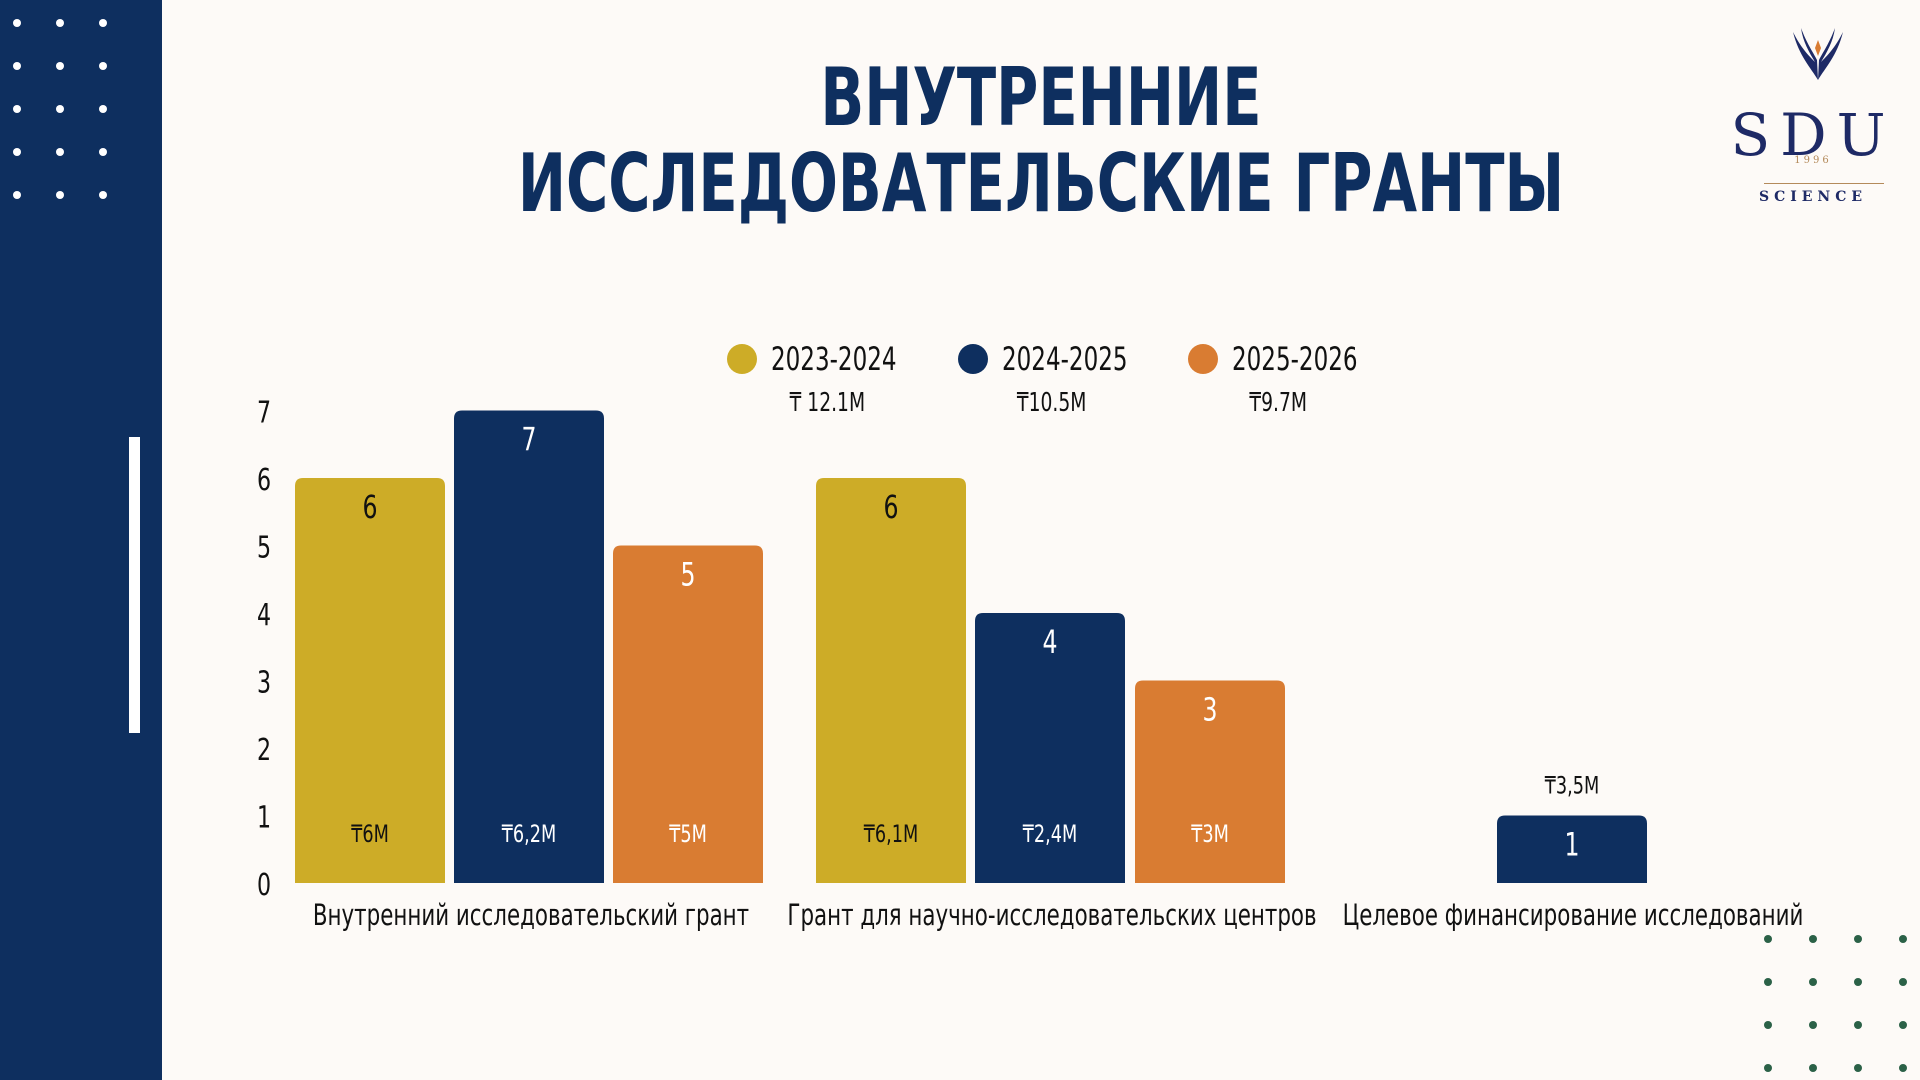  I want to click on legend-label: 2025-2026, so click(1295, 359).